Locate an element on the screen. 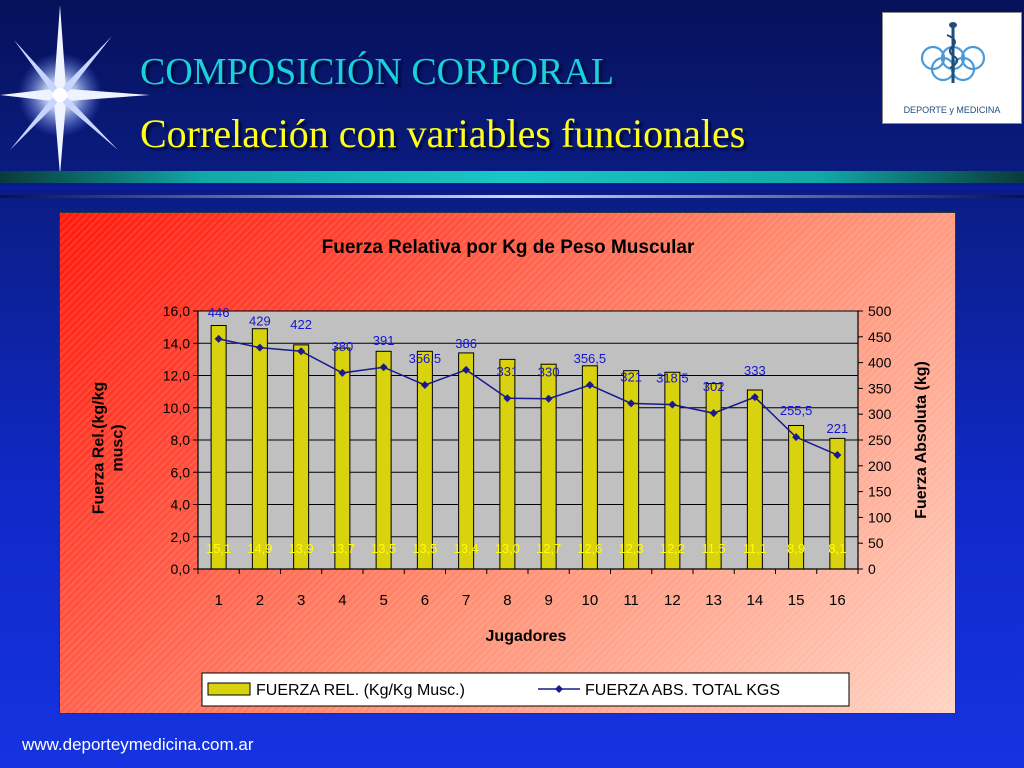  x-tick-label: 2 is located at coordinates (260, 600).